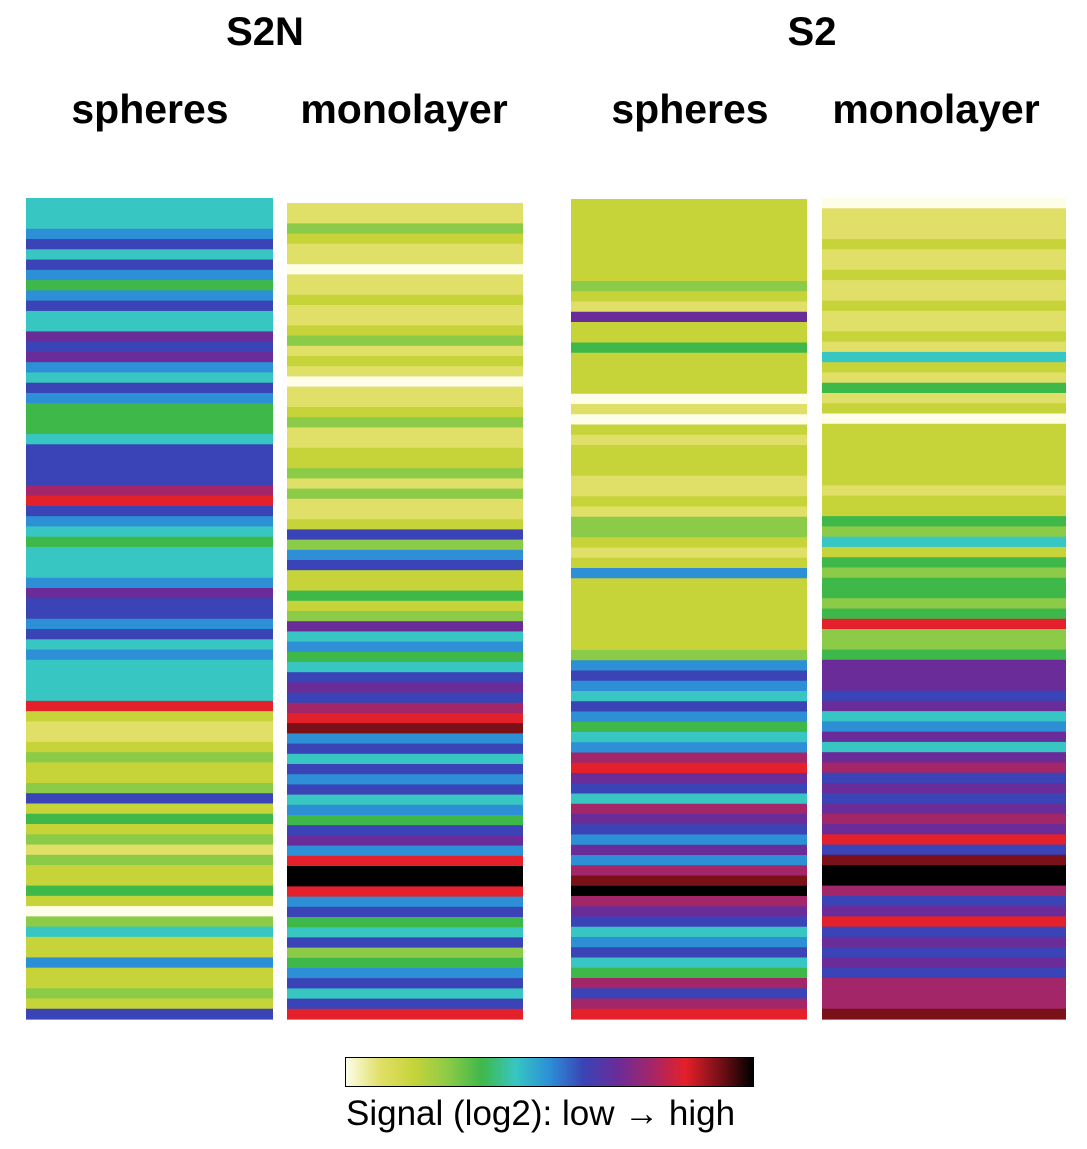 This screenshot has height=1149, width=1087. I want to click on column-label-s2n-spheres: spheres, so click(150, 109).